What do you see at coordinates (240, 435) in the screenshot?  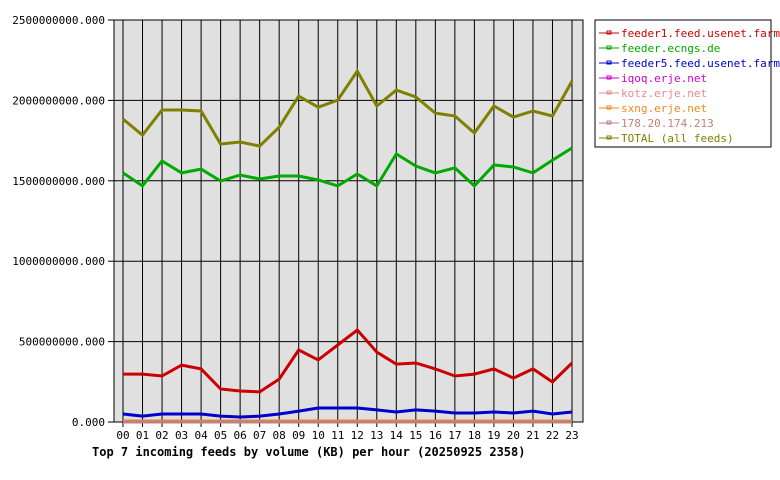 I see `x-tick-label: 06` at bounding box center [240, 435].